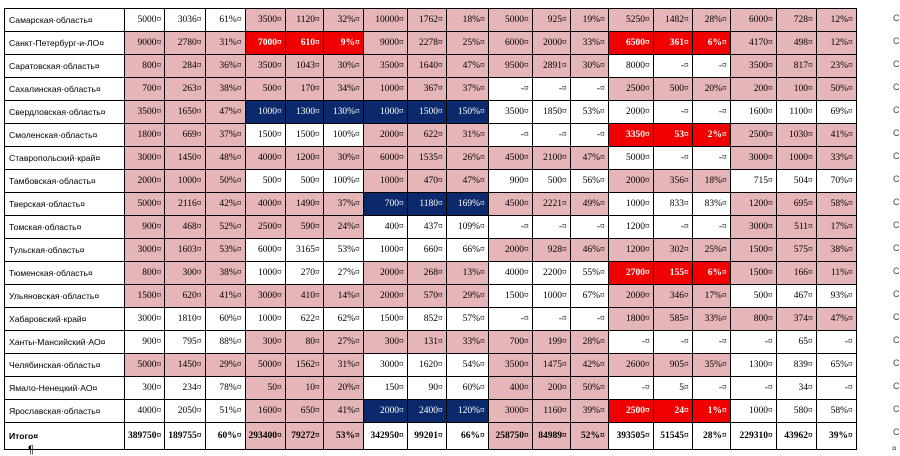 This screenshot has width=900, height=456. What do you see at coordinates (144, 135) in the screenshot?
I see `value-cell: 1800¤` at bounding box center [144, 135].